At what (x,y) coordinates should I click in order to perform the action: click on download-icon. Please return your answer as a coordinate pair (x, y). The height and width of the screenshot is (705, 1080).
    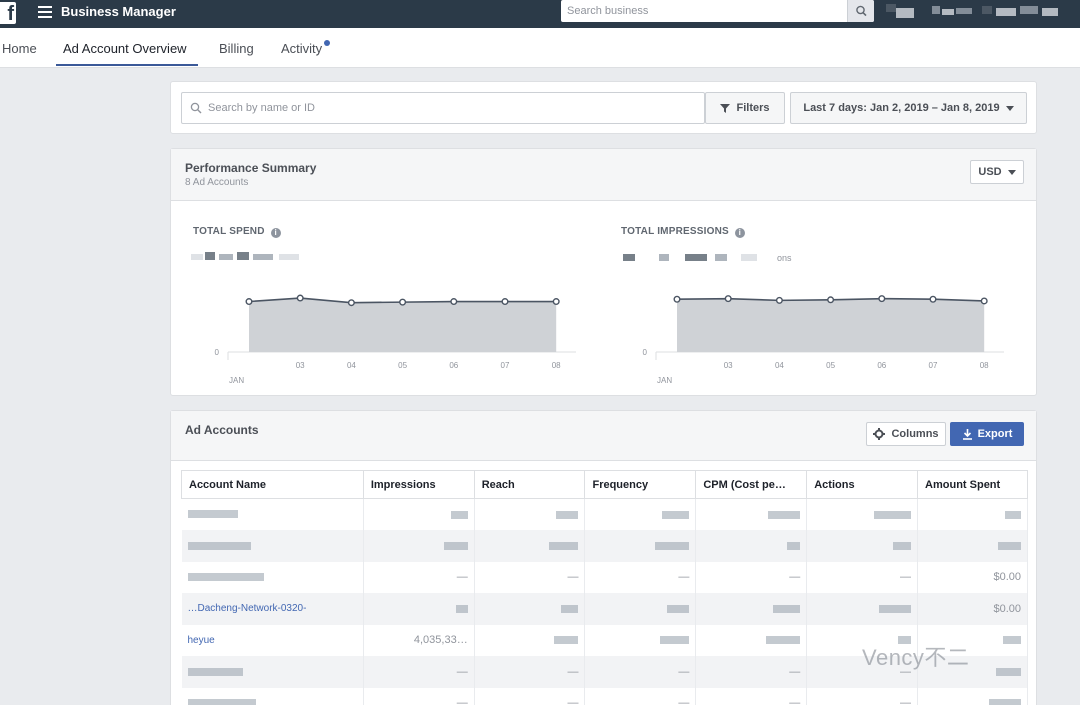
    Looking at the image, I should click on (967, 434).